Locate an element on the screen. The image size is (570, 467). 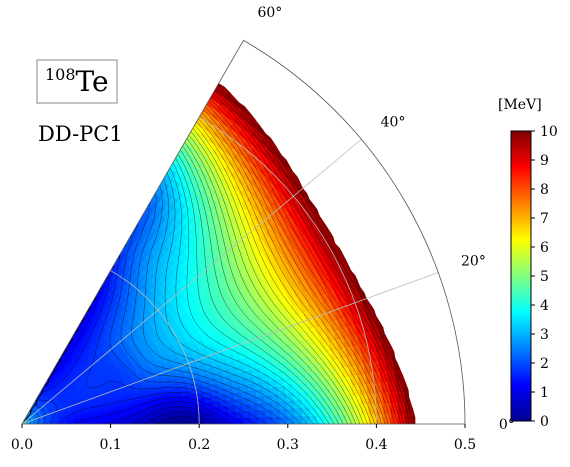
nucleus-label-box: 108Te is located at coordinates (77, 81).